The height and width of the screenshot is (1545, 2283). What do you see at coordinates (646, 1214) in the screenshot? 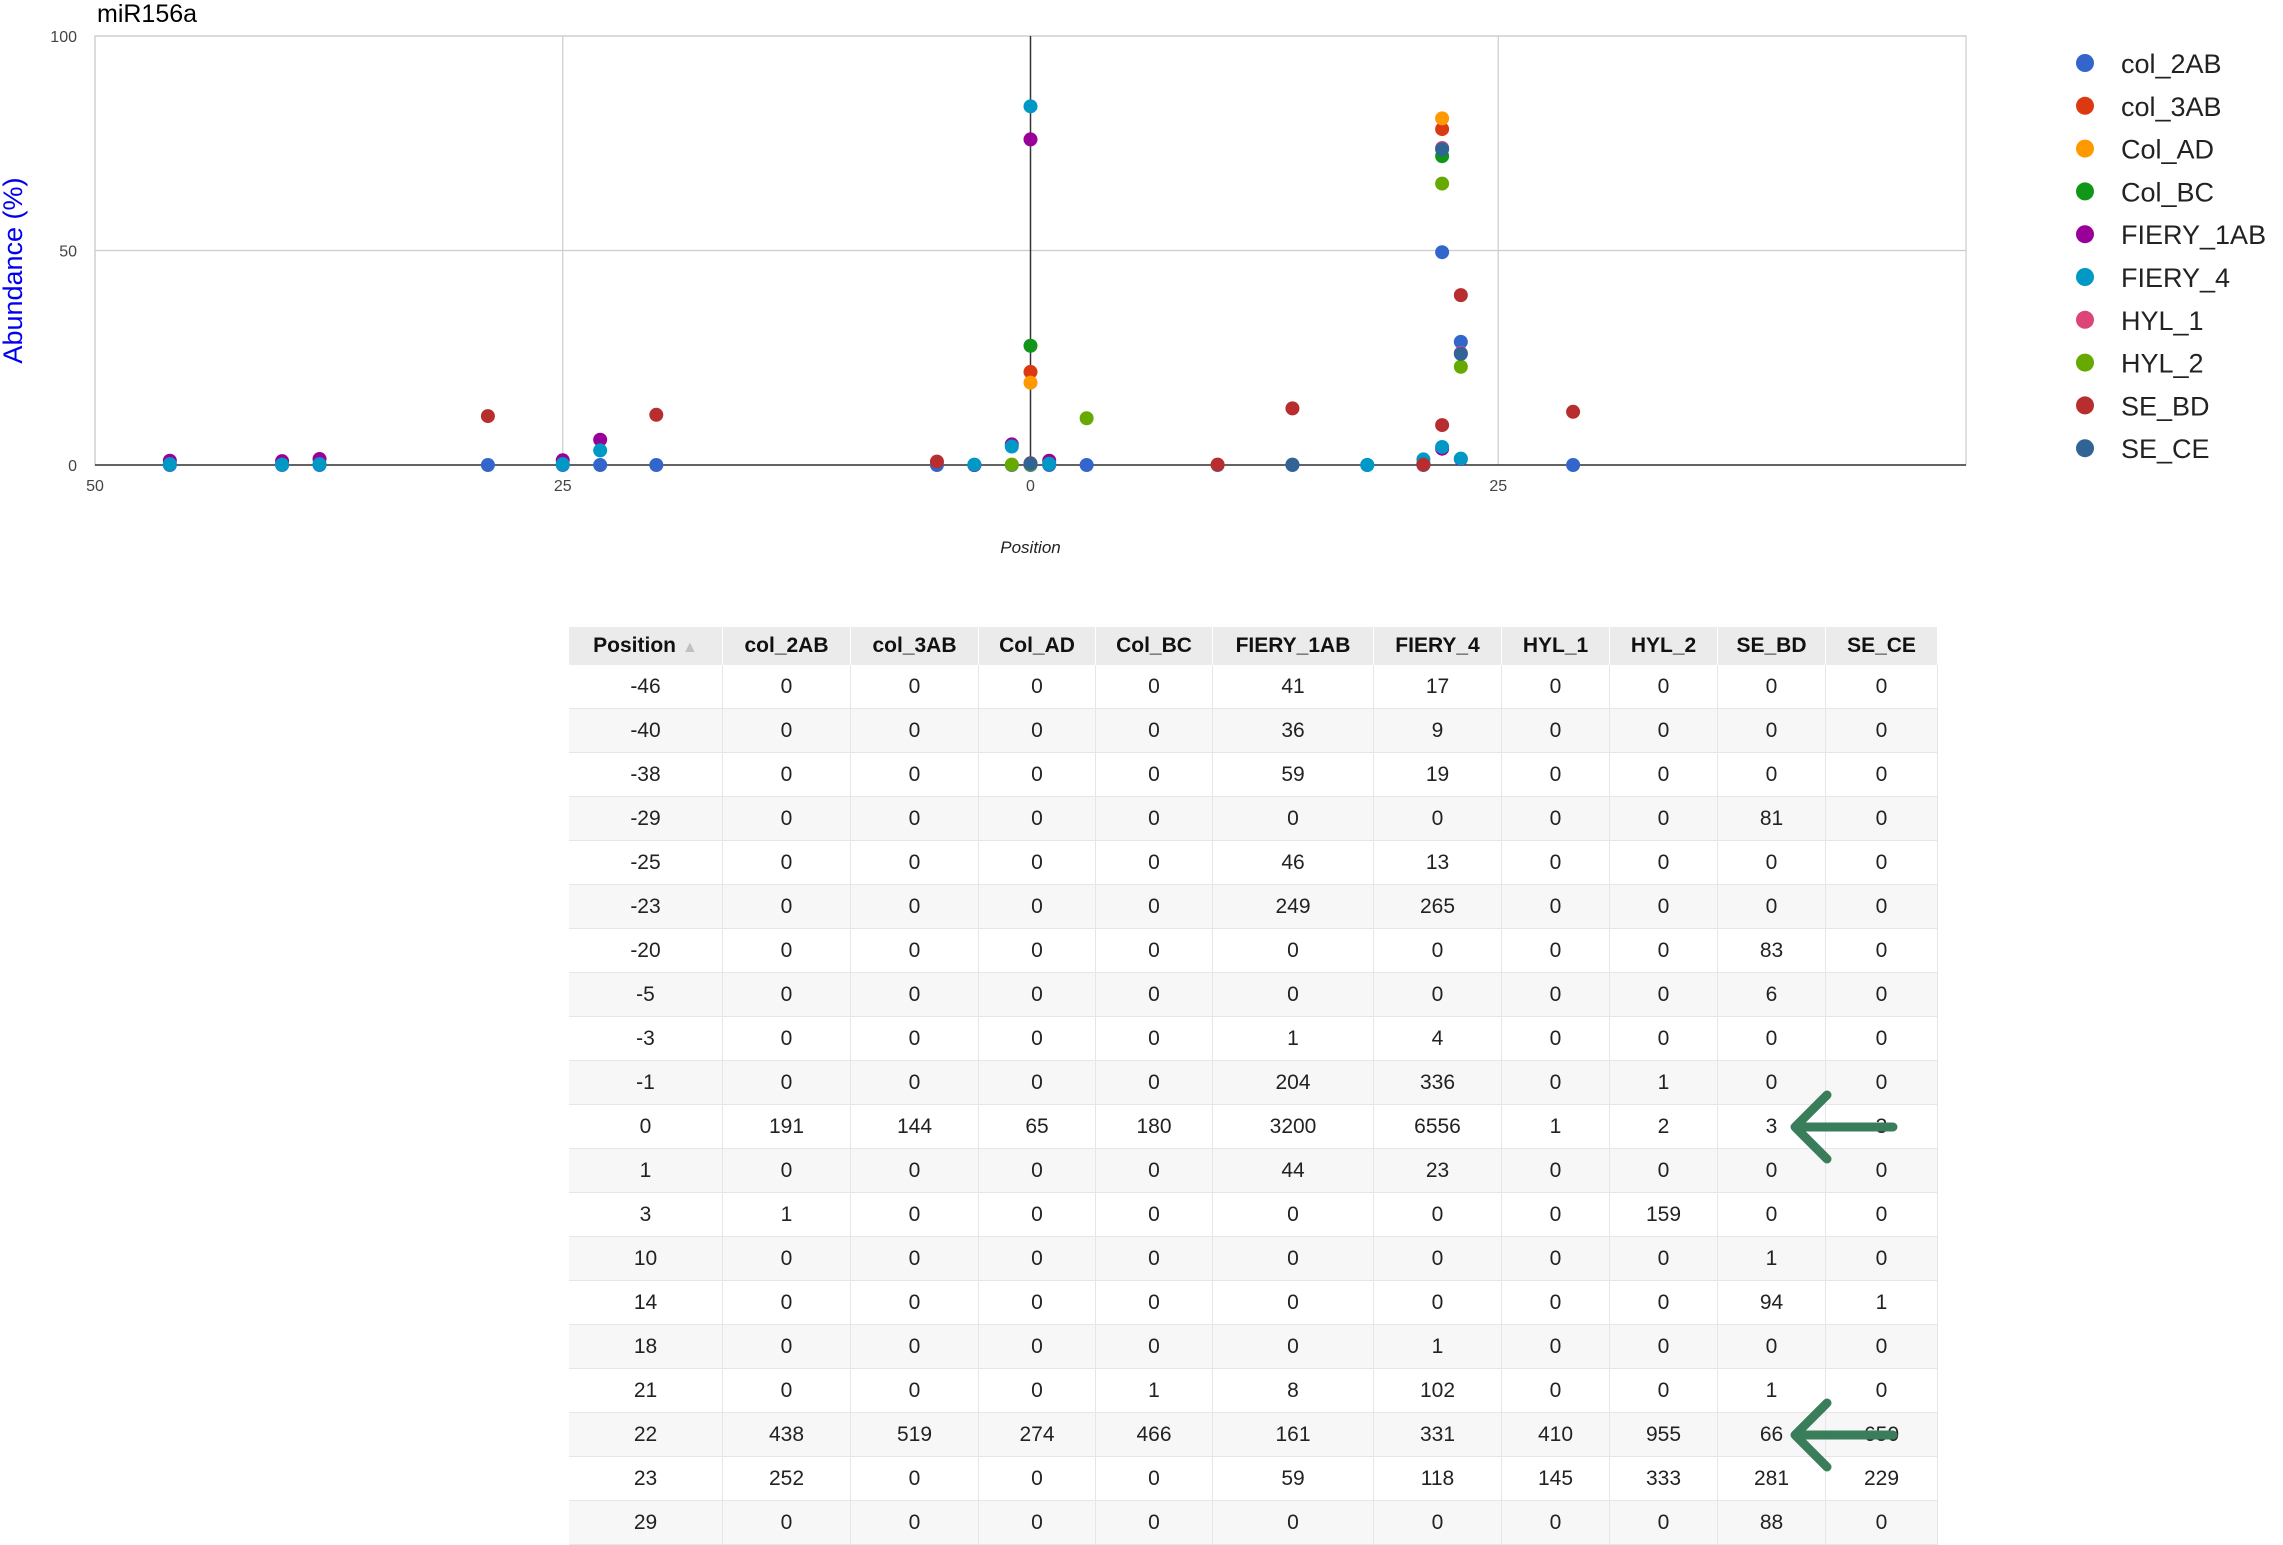
I see `table-cell: 3` at bounding box center [646, 1214].